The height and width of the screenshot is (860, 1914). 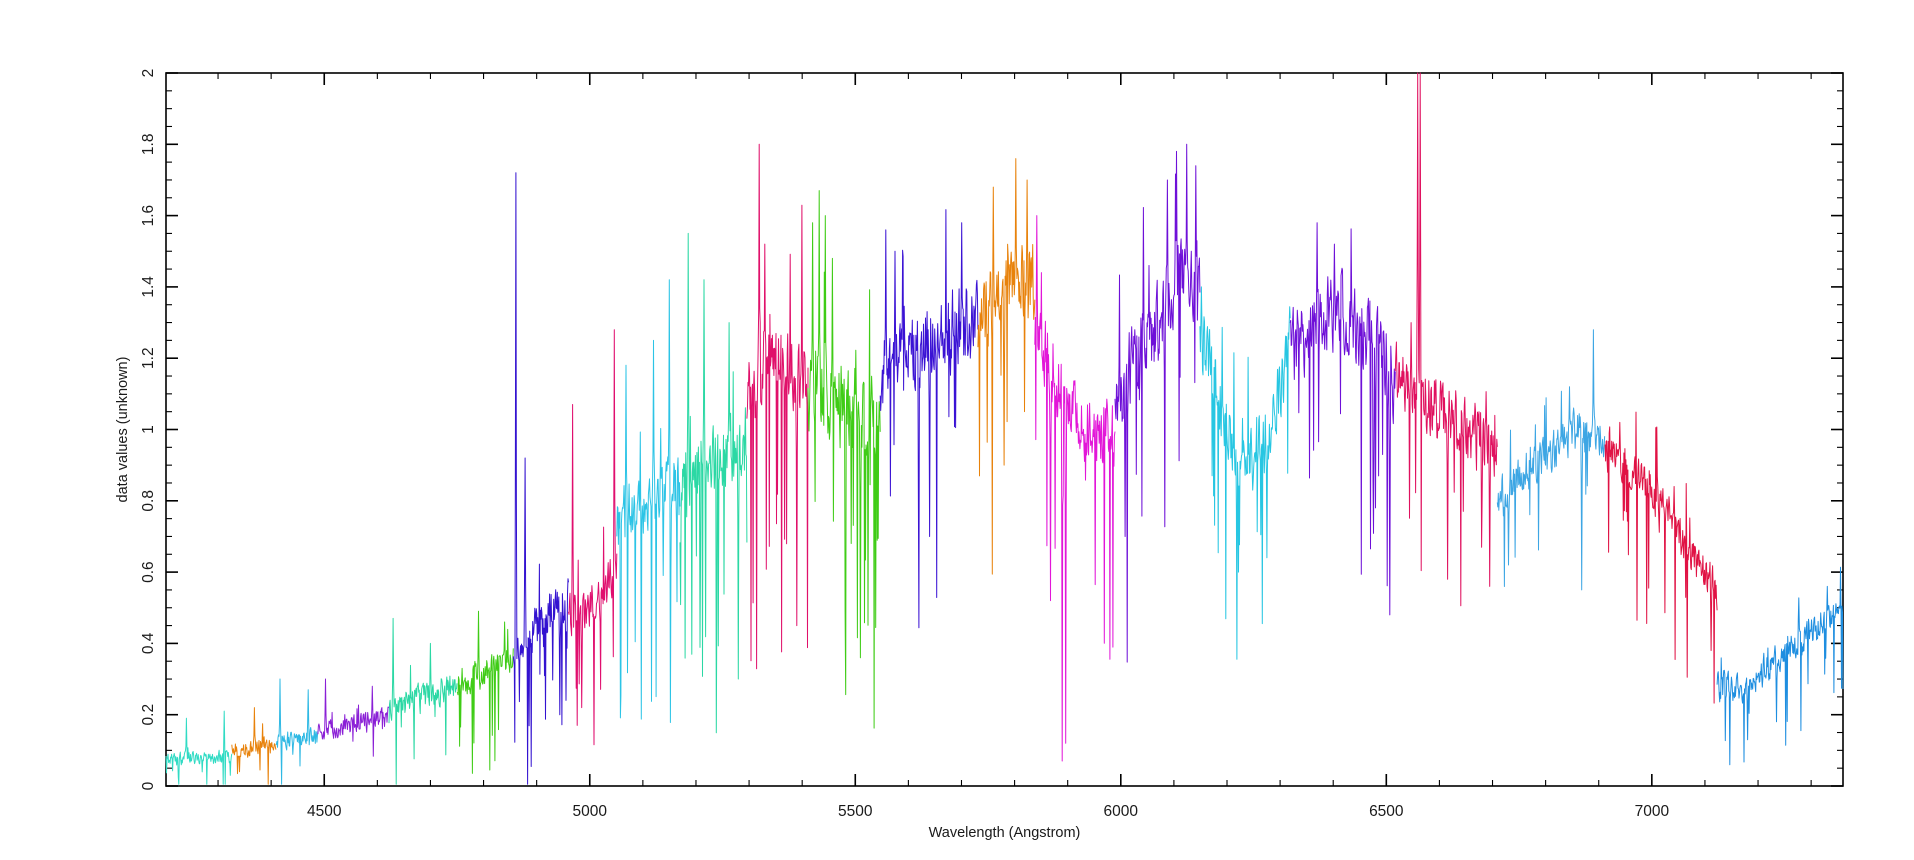 What do you see at coordinates (148, 358) in the screenshot?
I see `y-tick-label: 1.2` at bounding box center [148, 358].